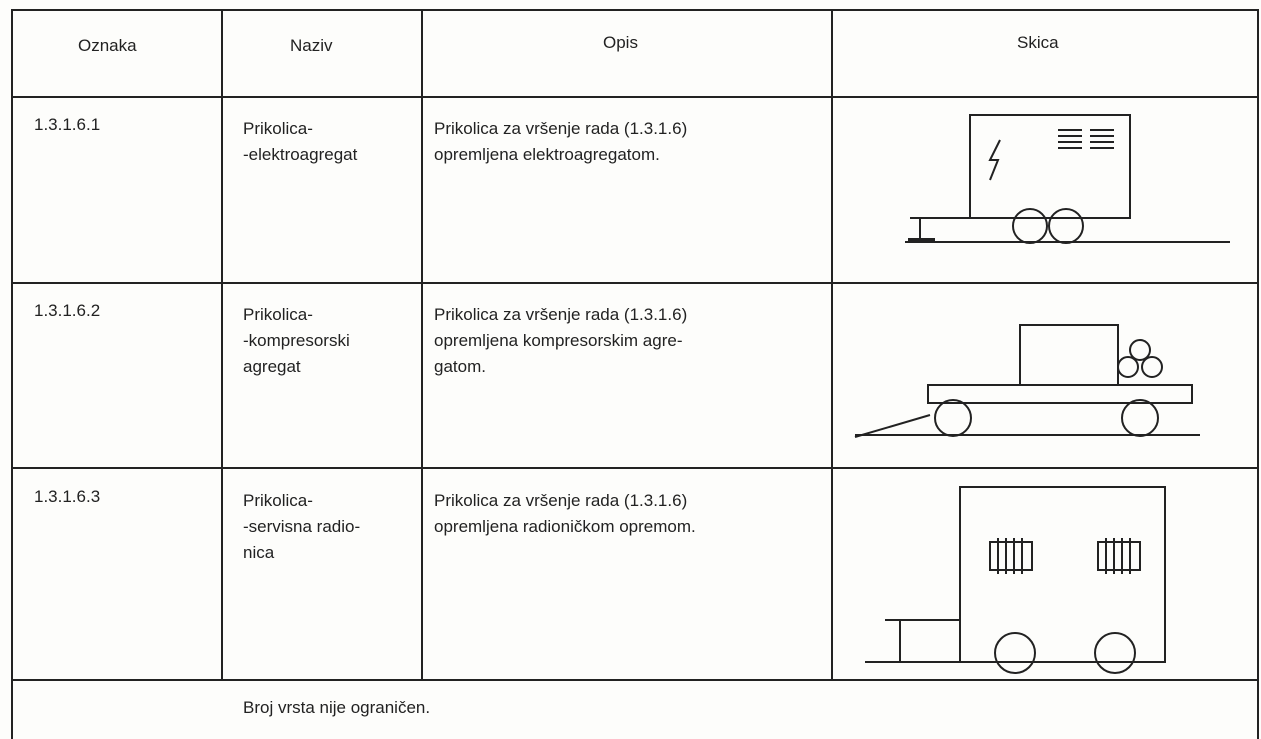  I want to click on header-cell: Skica, so click(1038, 42).